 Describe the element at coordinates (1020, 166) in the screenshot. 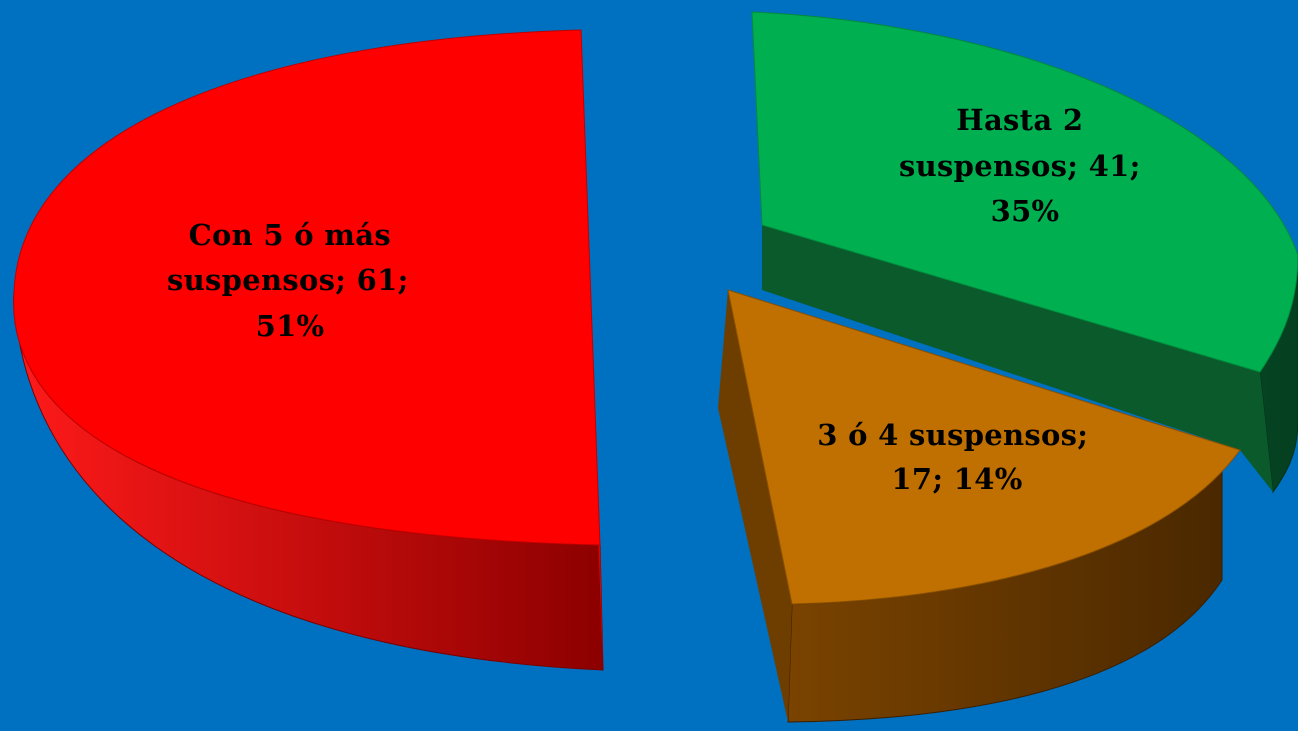

I see `label-hasta-2-line-2: suspensos; 41;` at that location.